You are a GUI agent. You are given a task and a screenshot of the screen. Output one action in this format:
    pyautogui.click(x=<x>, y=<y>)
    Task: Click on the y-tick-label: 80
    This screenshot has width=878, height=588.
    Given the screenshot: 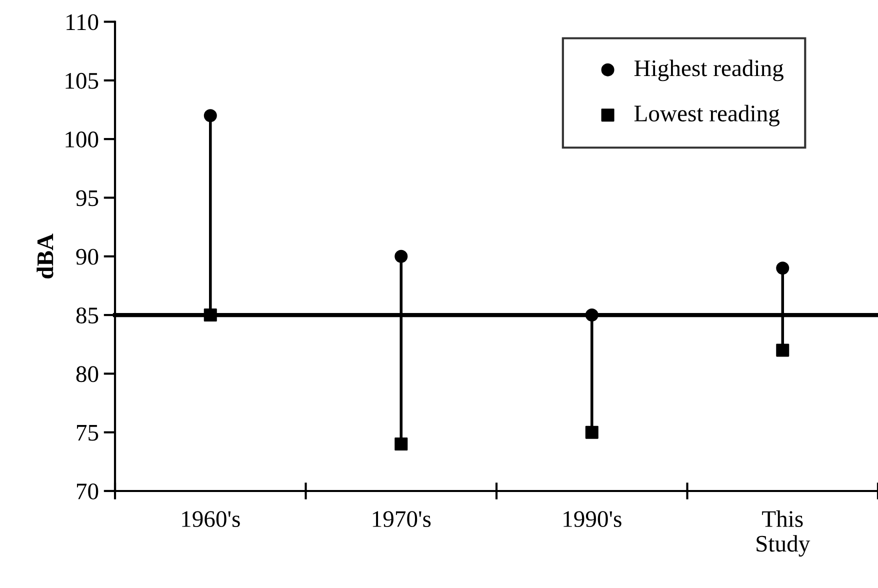 What is the action you would take?
    pyautogui.click(x=87, y=374)
    